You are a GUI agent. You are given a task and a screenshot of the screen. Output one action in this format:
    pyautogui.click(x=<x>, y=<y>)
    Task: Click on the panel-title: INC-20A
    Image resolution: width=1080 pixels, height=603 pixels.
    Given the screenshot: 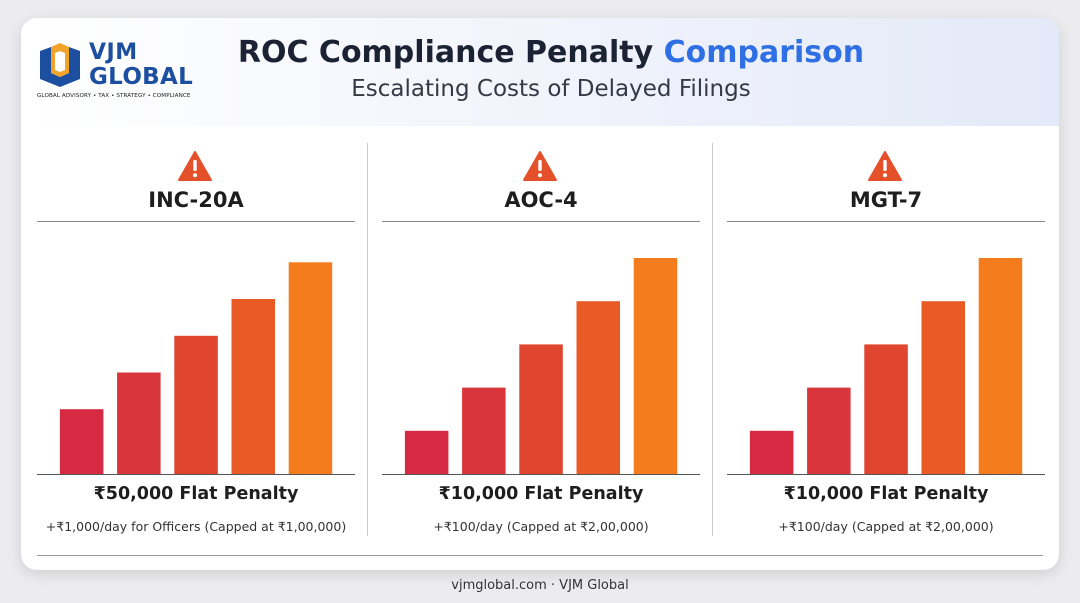 What is the action you would take?
    pyautogui.click(x=196, y=200)
    